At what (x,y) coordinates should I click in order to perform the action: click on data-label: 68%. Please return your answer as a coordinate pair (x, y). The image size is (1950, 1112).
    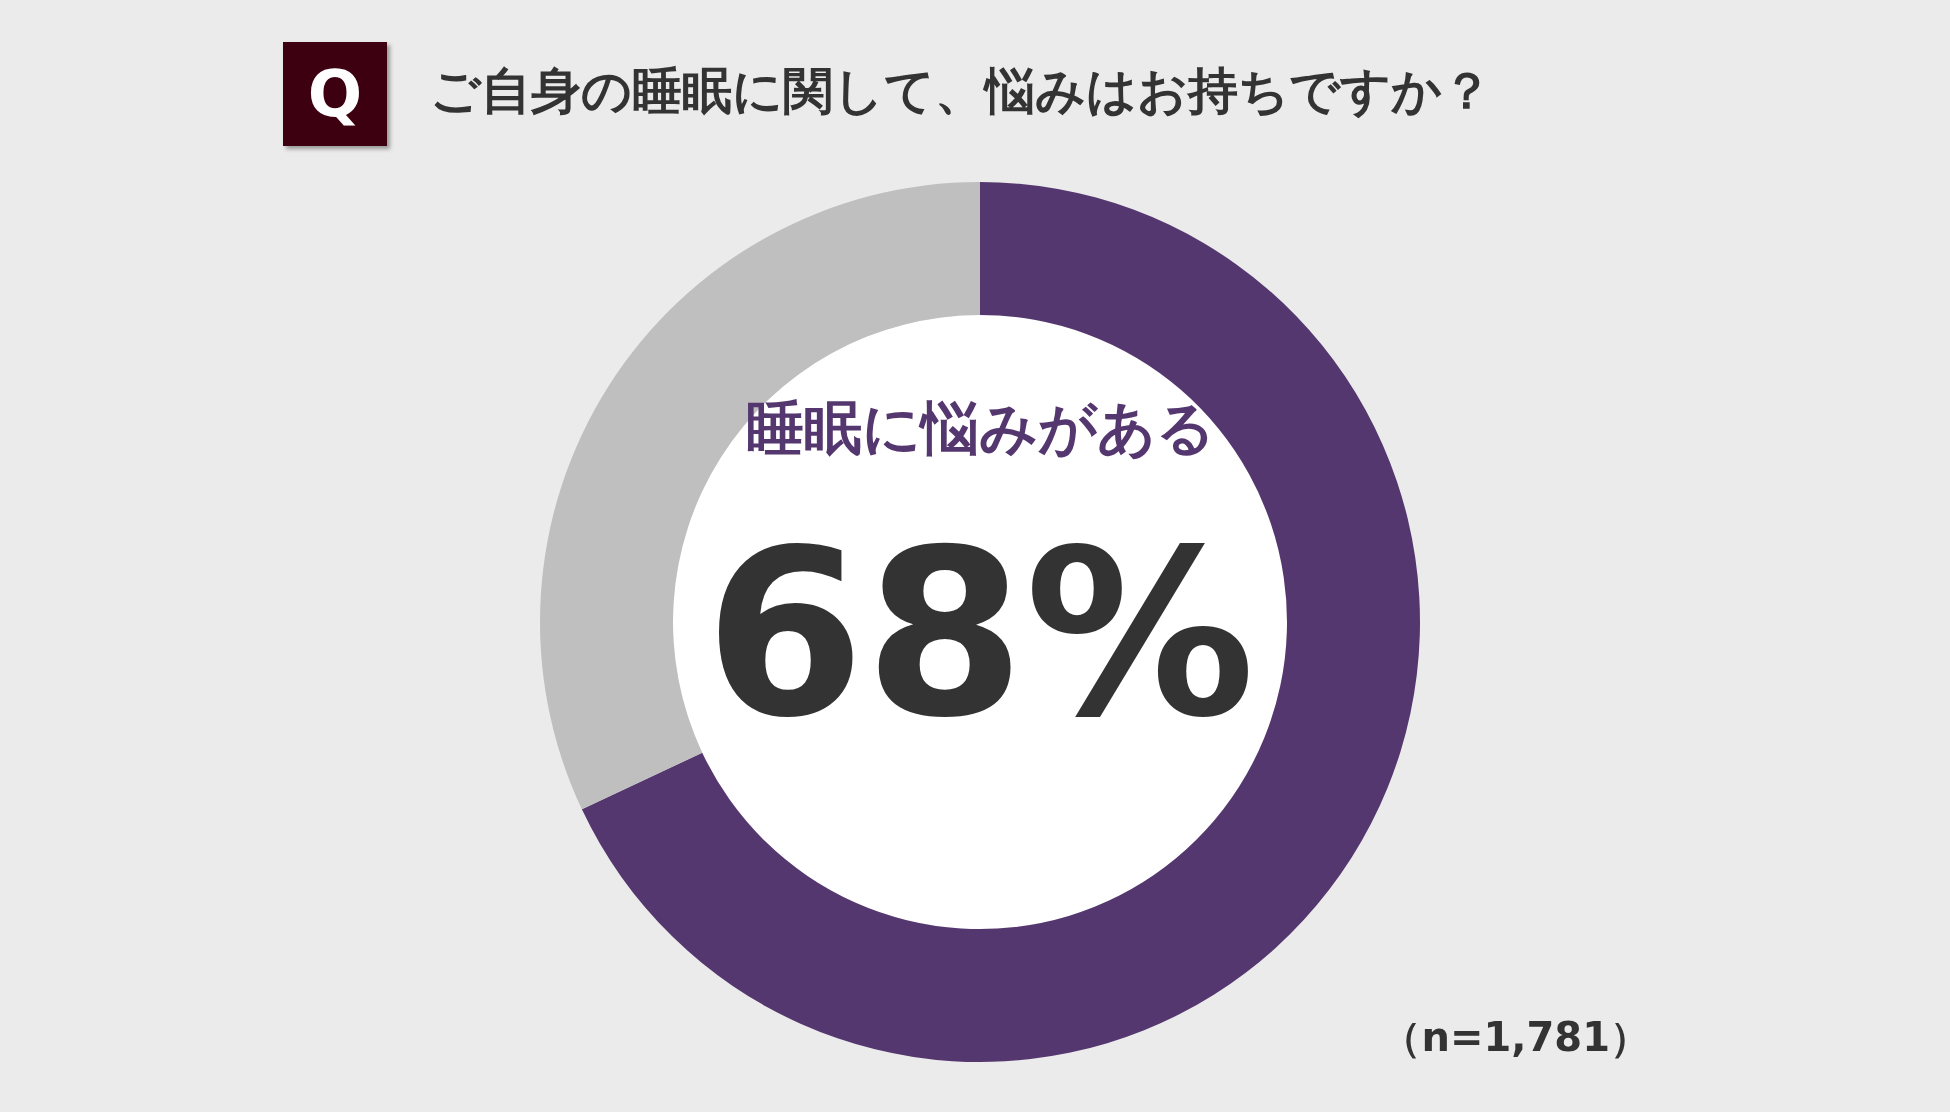
    Looking at the image, I should click on (980, 634).